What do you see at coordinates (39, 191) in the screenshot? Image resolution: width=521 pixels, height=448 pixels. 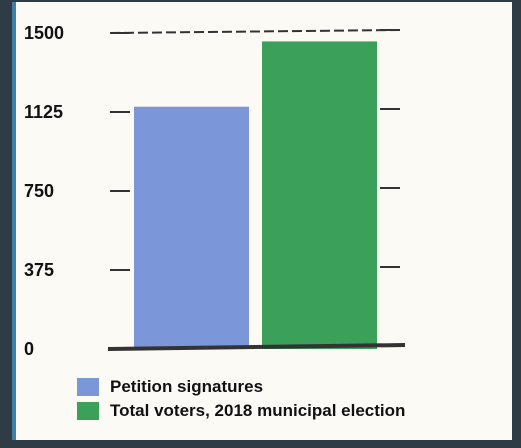 I see `y-tick-label: 750` at bounding box center [39, 191].